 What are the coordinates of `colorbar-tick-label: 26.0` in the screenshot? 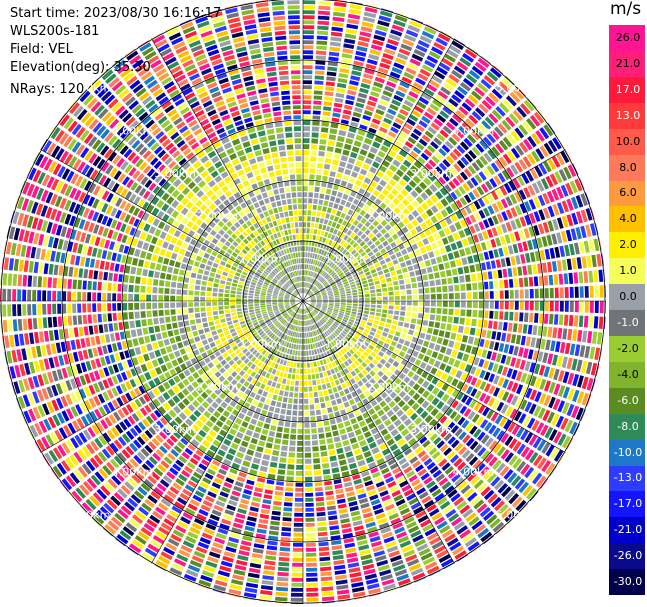 It's located at (628, 37).